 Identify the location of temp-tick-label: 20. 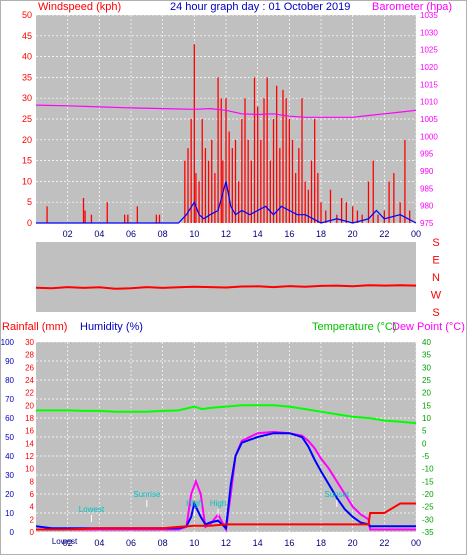
(426, 393).